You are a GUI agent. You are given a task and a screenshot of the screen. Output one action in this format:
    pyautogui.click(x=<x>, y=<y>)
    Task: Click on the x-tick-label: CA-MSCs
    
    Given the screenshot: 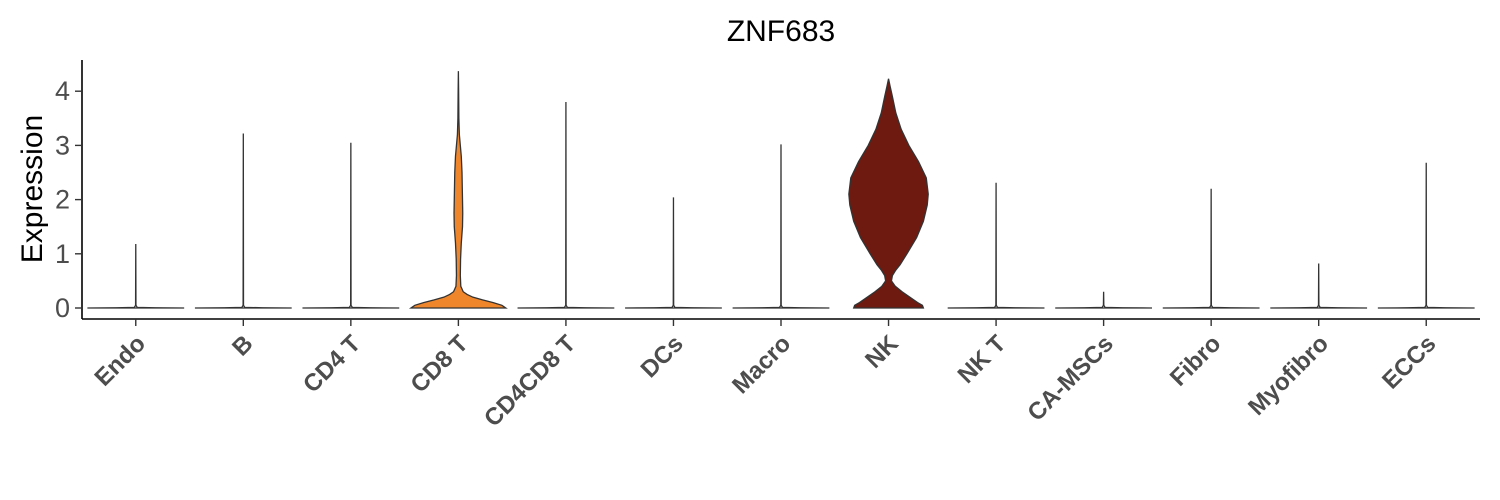 What is the action you would take?
    pyautogui.click(x=1070, y=378)
    